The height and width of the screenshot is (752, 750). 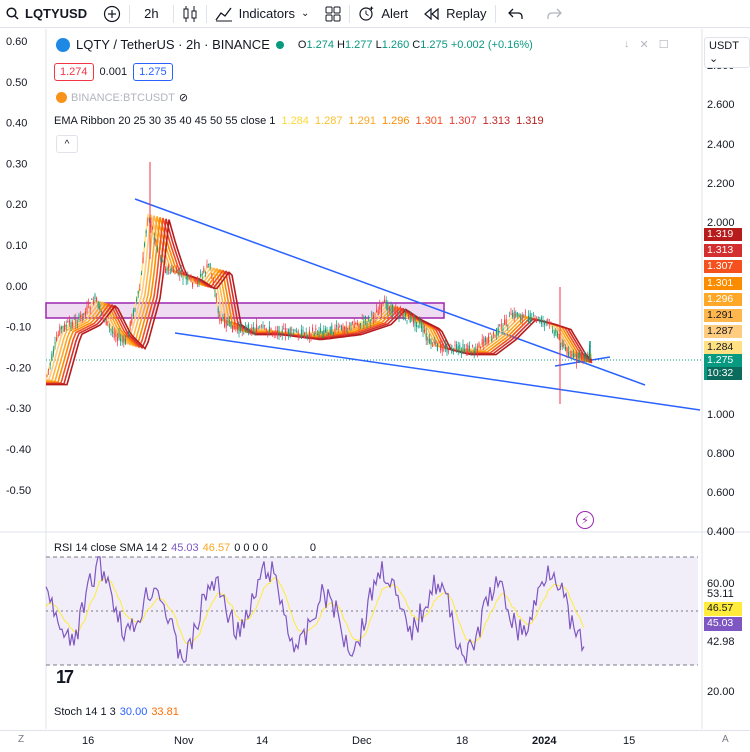 What do you see at coordinates (133, 712) in the screenshot?
I see `stoch-k-value: 30.00` at bounding box center [133, 712].